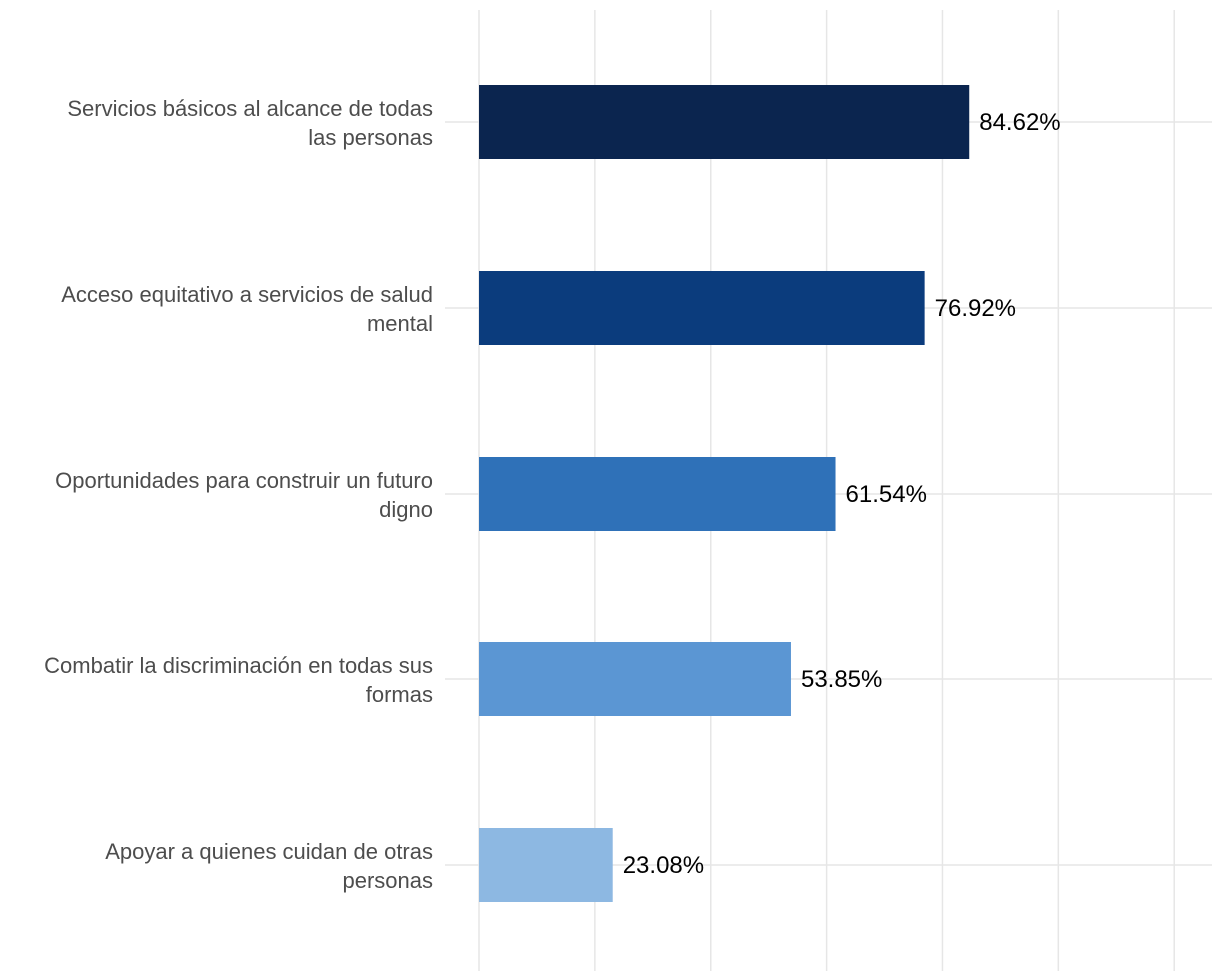 Image resolution: width=1212 pixels, height=971 pixels. Describe the element at coordinates (400, 323) in the screenshot. I see `category-label-line: mental` at that location.